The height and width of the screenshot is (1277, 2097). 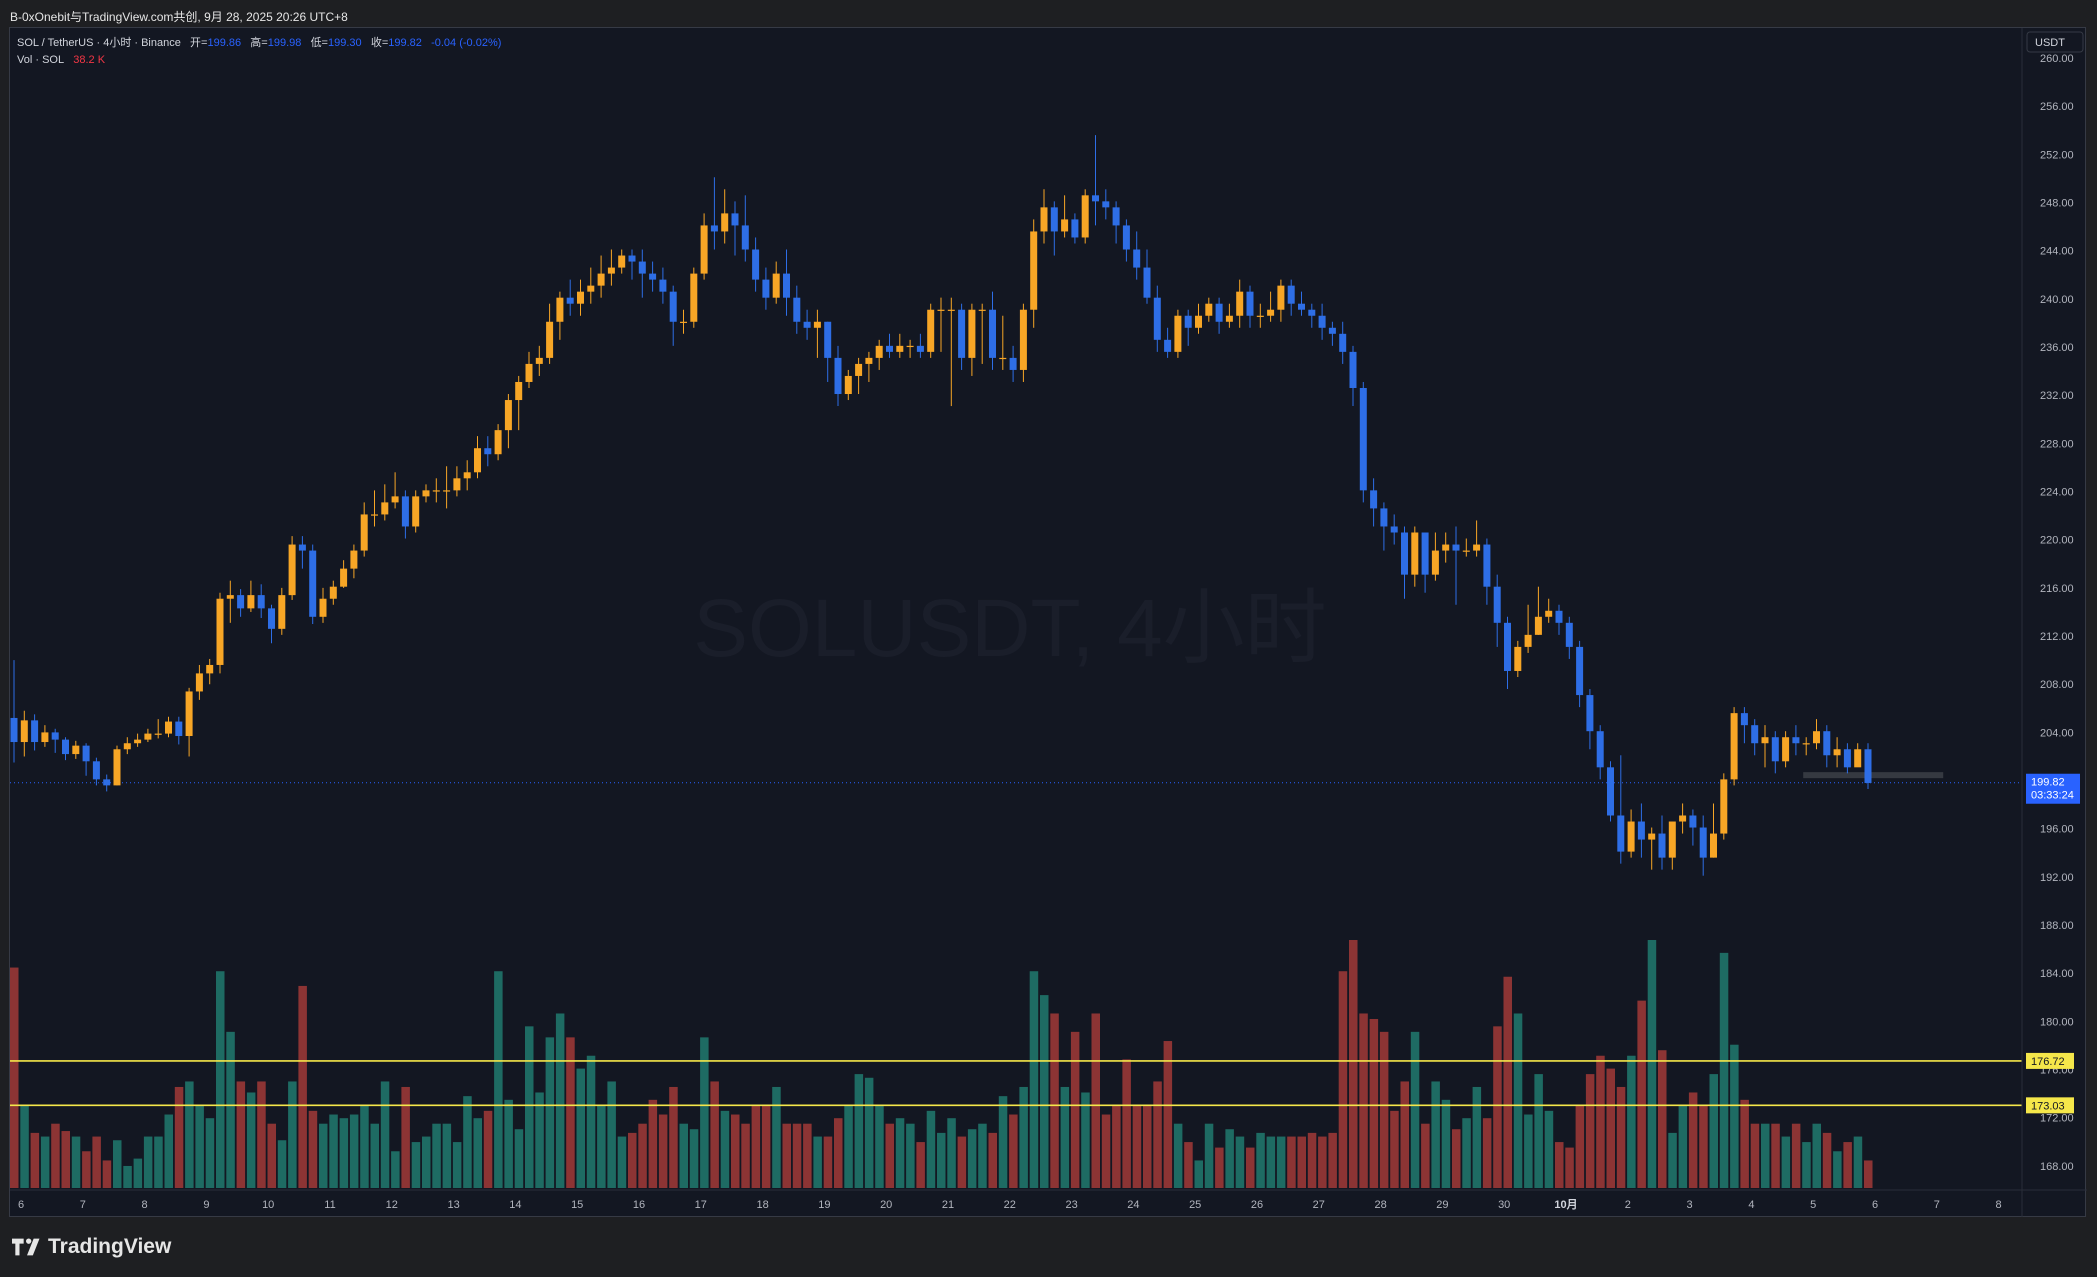 I want to click on currency-button, so click(x=2055, y=42).